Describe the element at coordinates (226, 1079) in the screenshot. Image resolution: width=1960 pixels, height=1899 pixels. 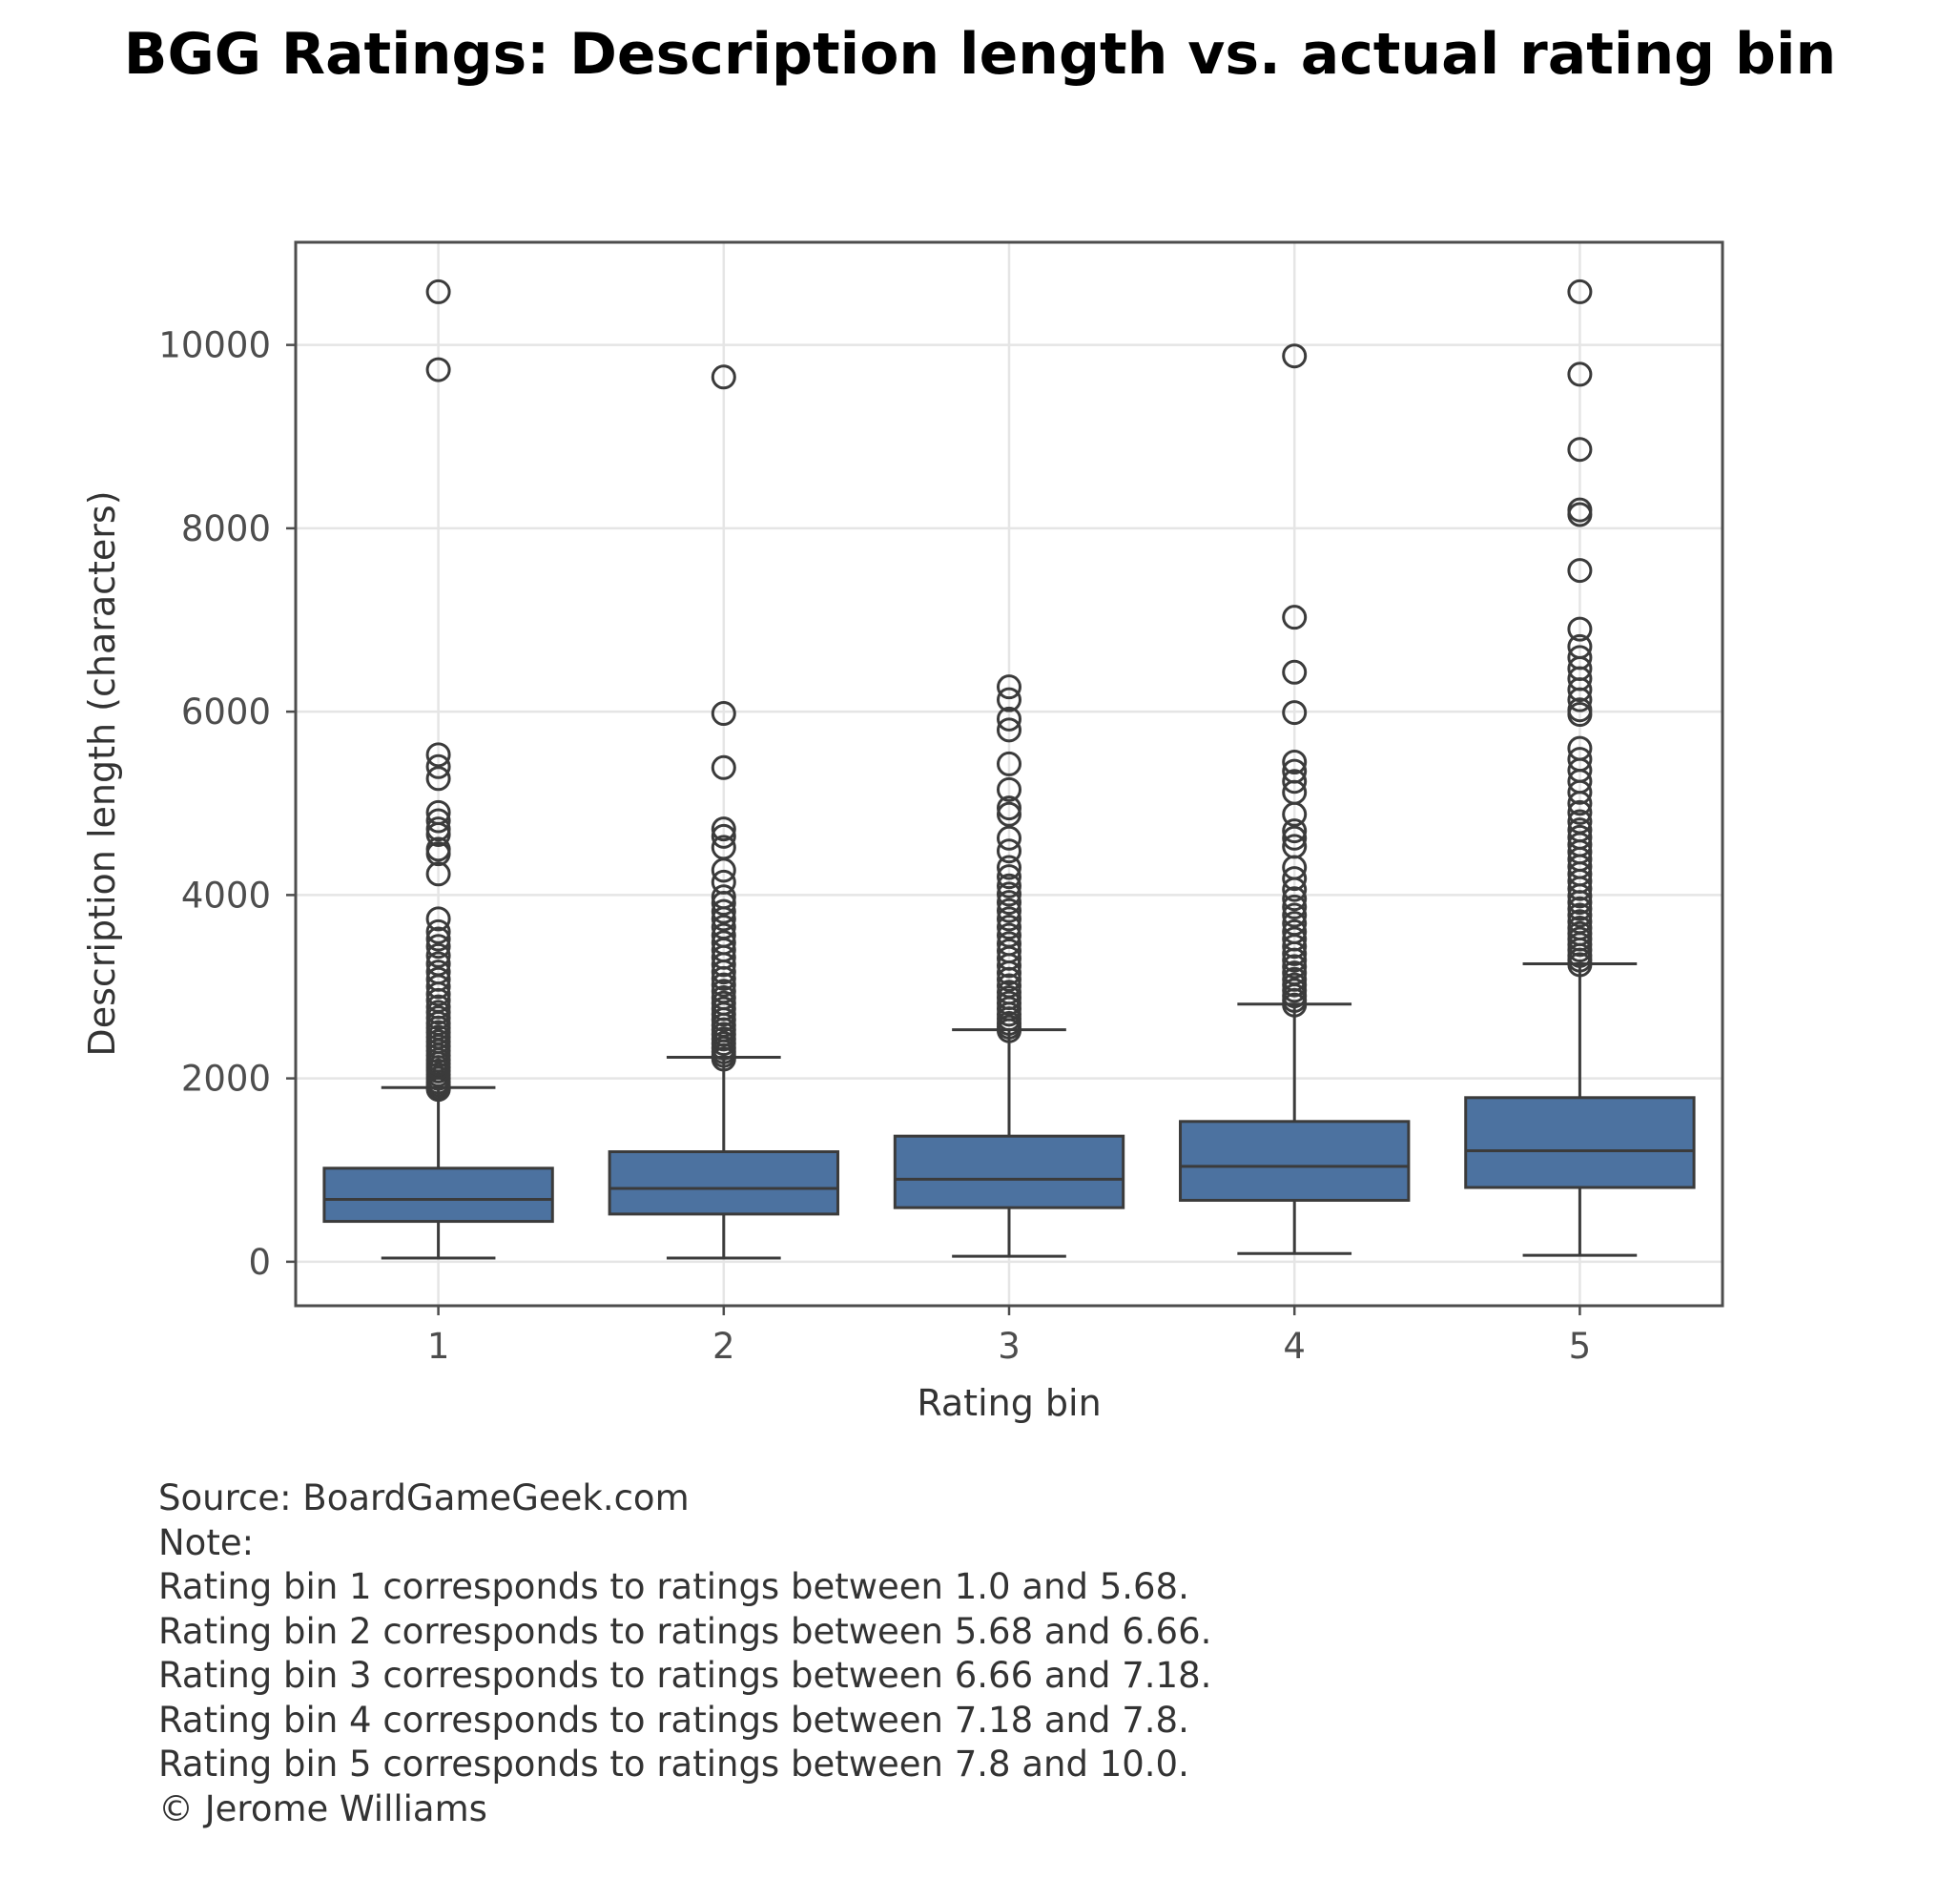
I see `y-tick-label: 2000` at that location.